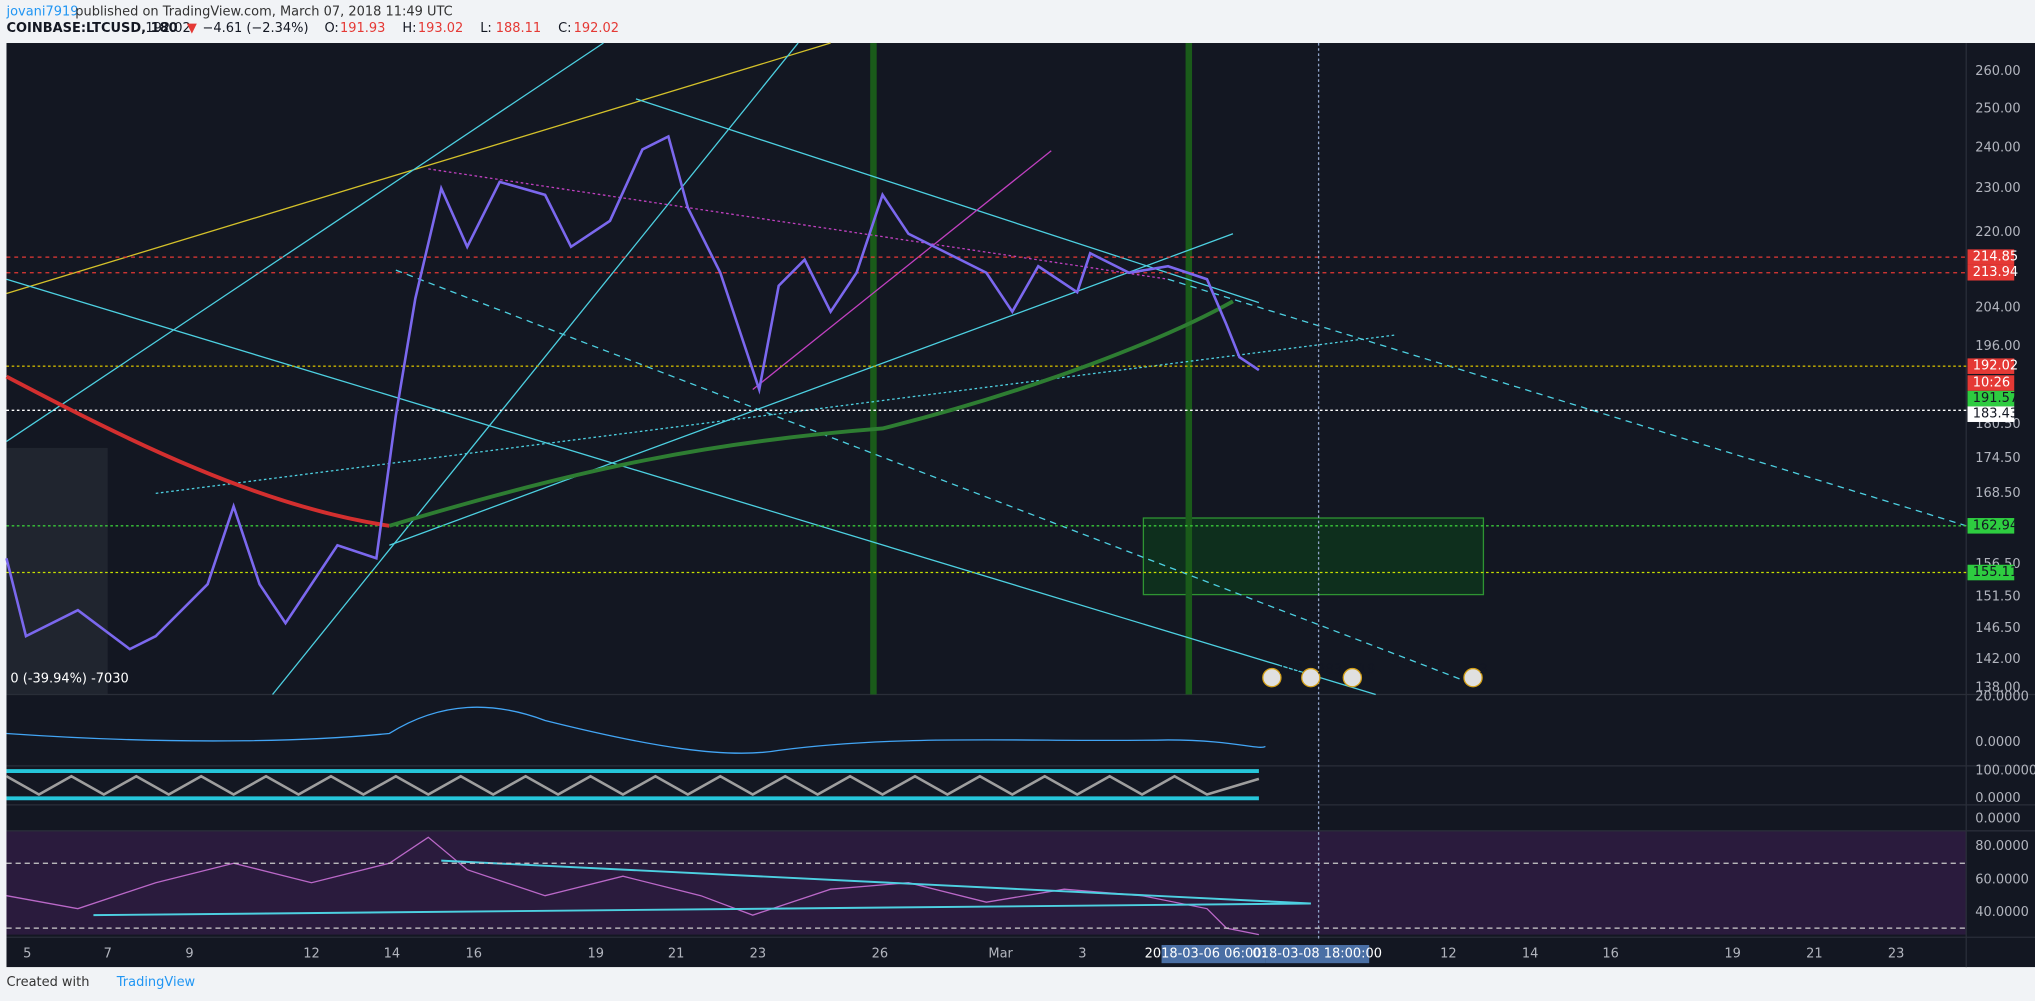  What do you see at coordinates (41, 11) in the screenshot?
I see `author: jovani7919` at bounding box center [41, 11].